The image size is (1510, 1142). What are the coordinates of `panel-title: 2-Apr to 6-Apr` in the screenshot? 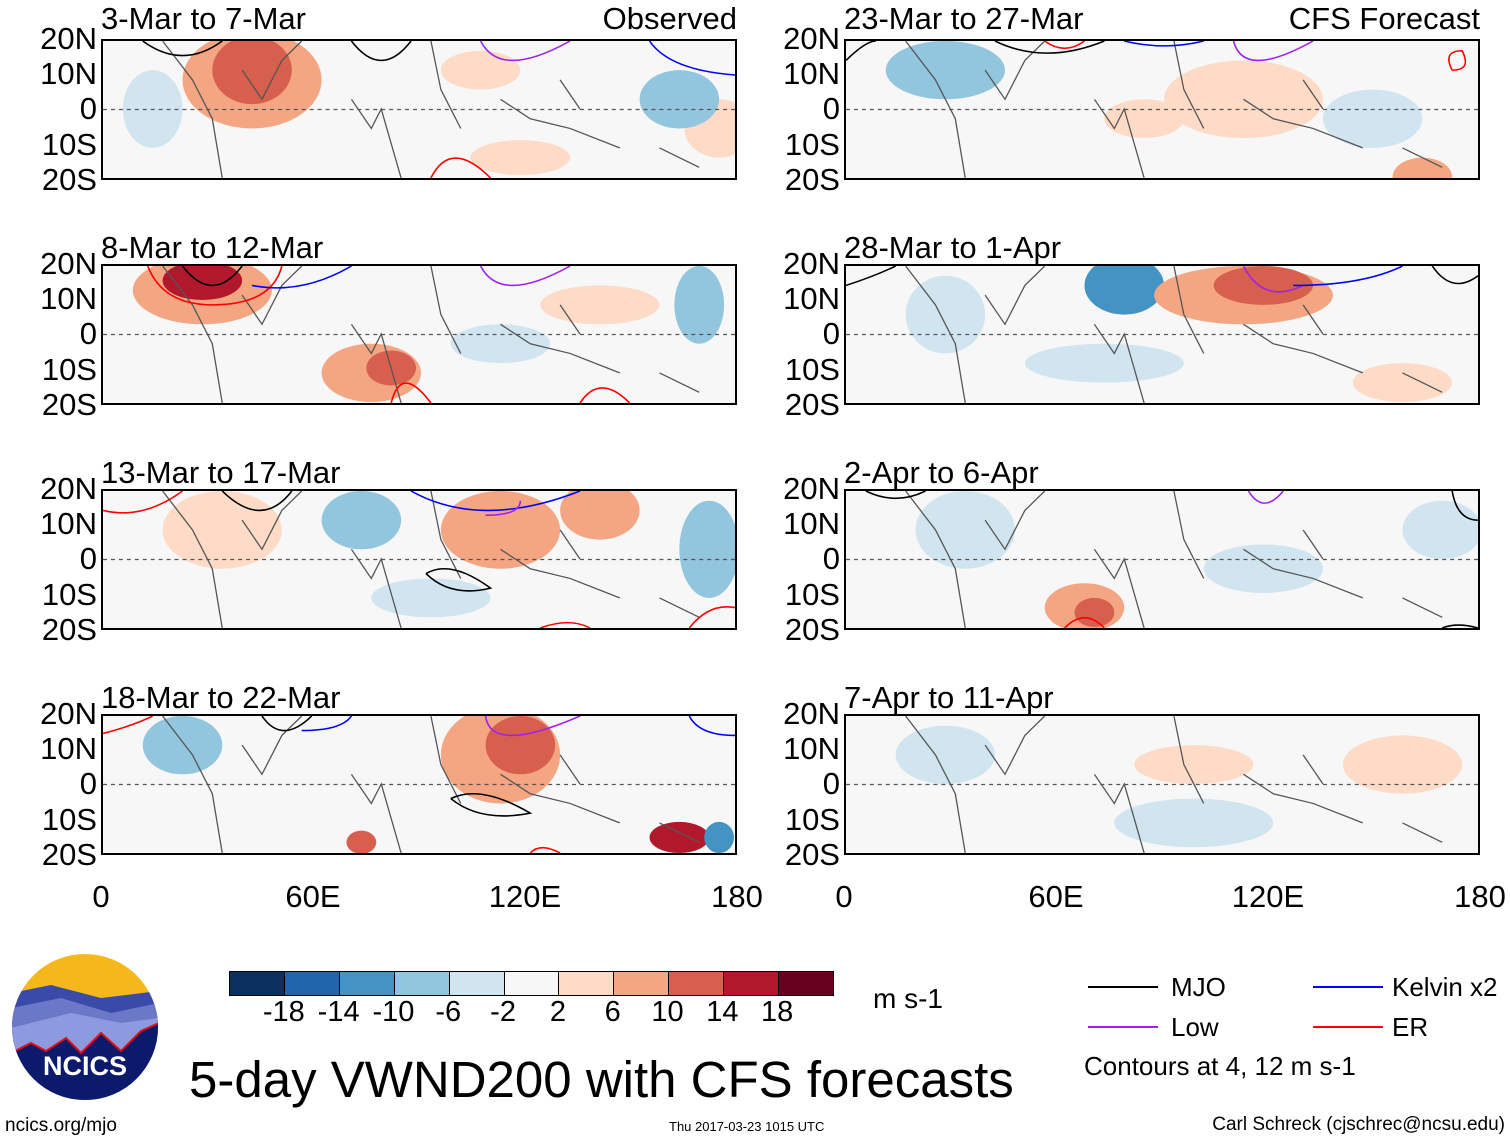 It's located at (941, 472).